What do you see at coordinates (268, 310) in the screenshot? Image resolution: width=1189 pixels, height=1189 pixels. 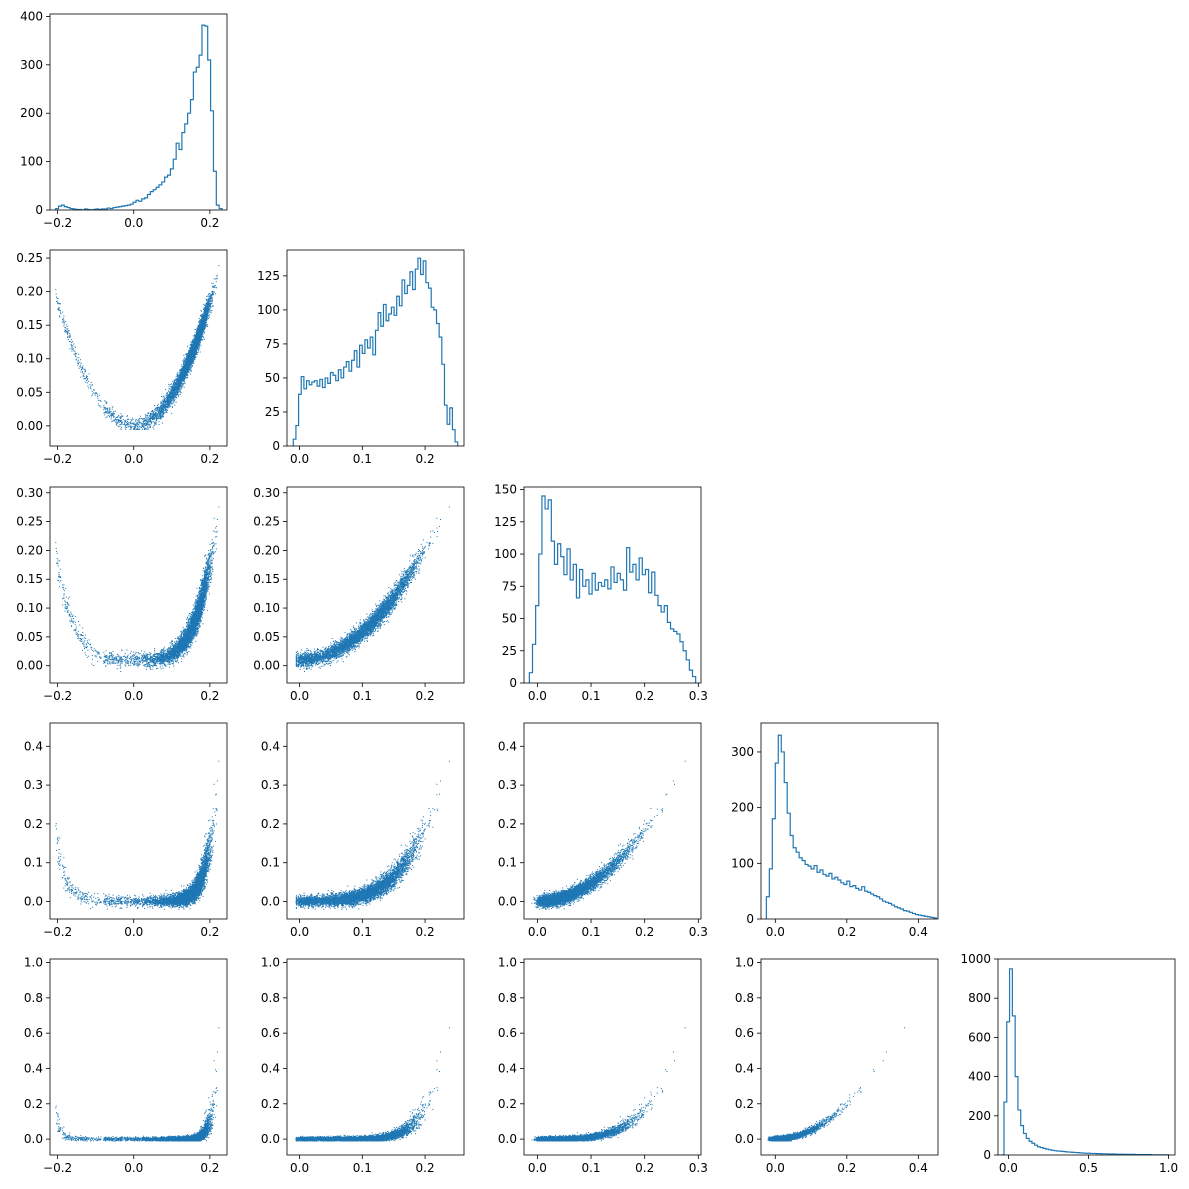 I see `y-tick-label: 100` at bounding box center [268, 310].